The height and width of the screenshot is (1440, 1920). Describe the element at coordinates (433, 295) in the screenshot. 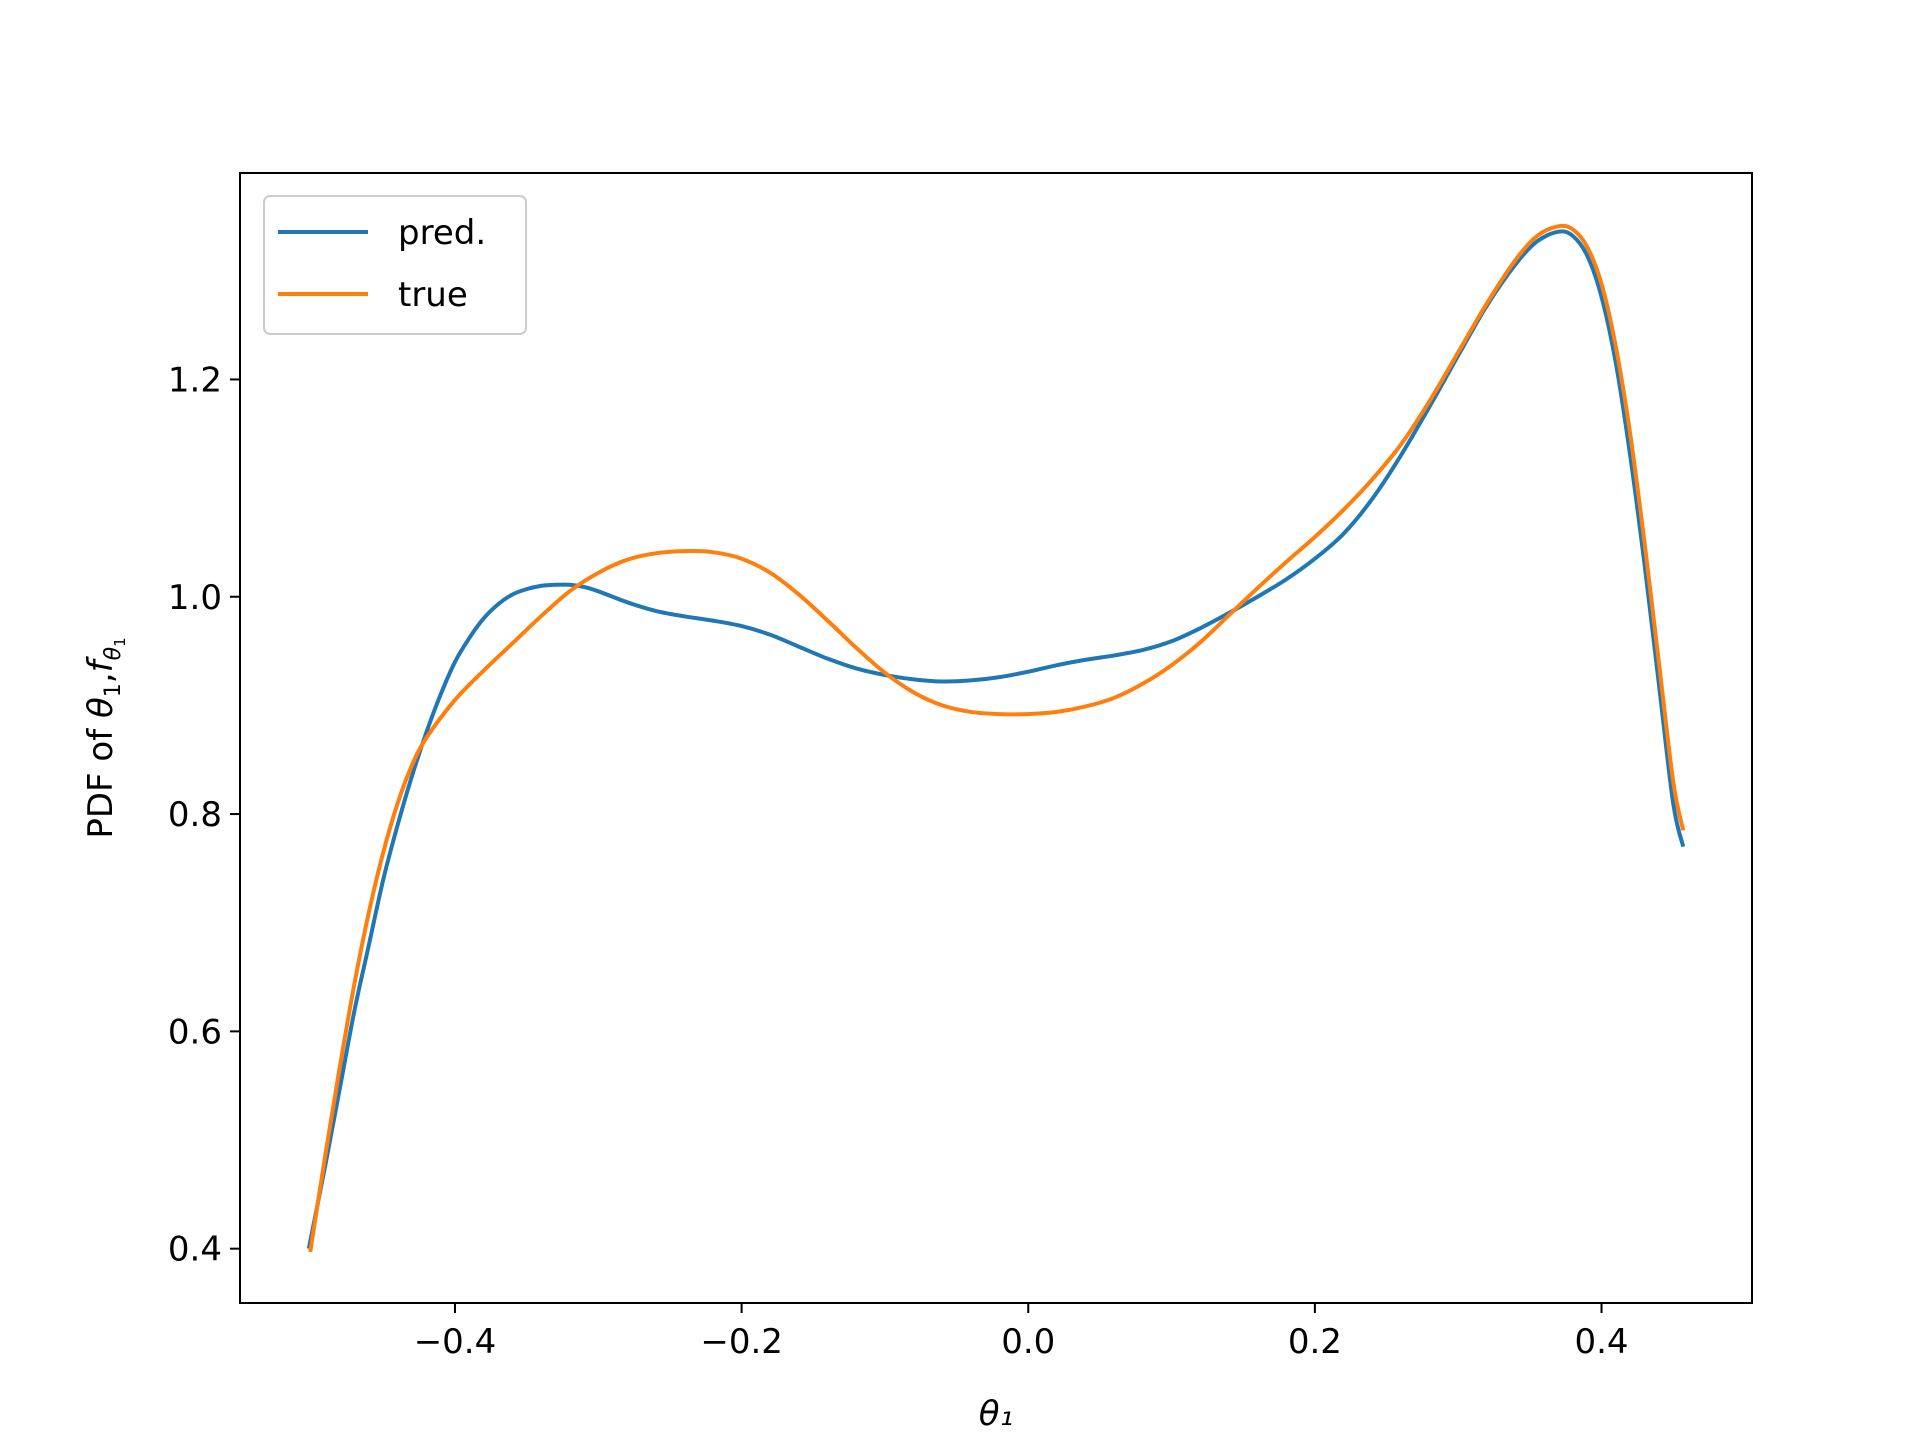

I see `legend-label-true: true` at that location.